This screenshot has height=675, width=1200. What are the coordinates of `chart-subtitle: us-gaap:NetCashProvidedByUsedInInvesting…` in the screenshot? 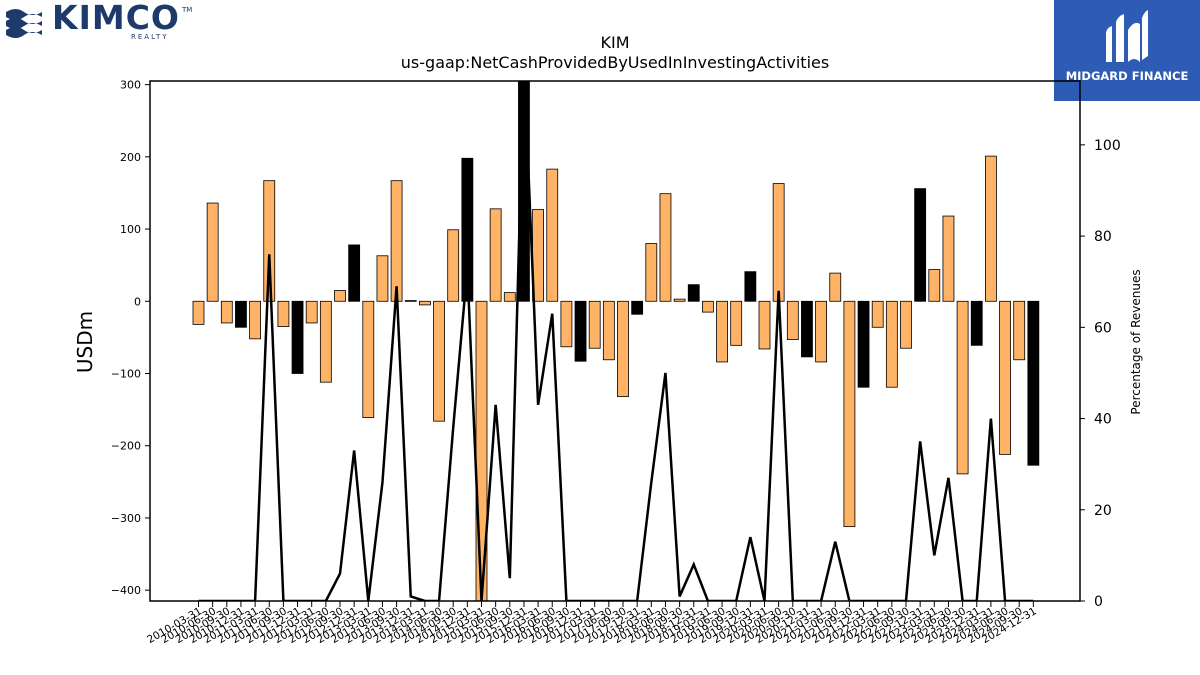 It's located at (615, 62).